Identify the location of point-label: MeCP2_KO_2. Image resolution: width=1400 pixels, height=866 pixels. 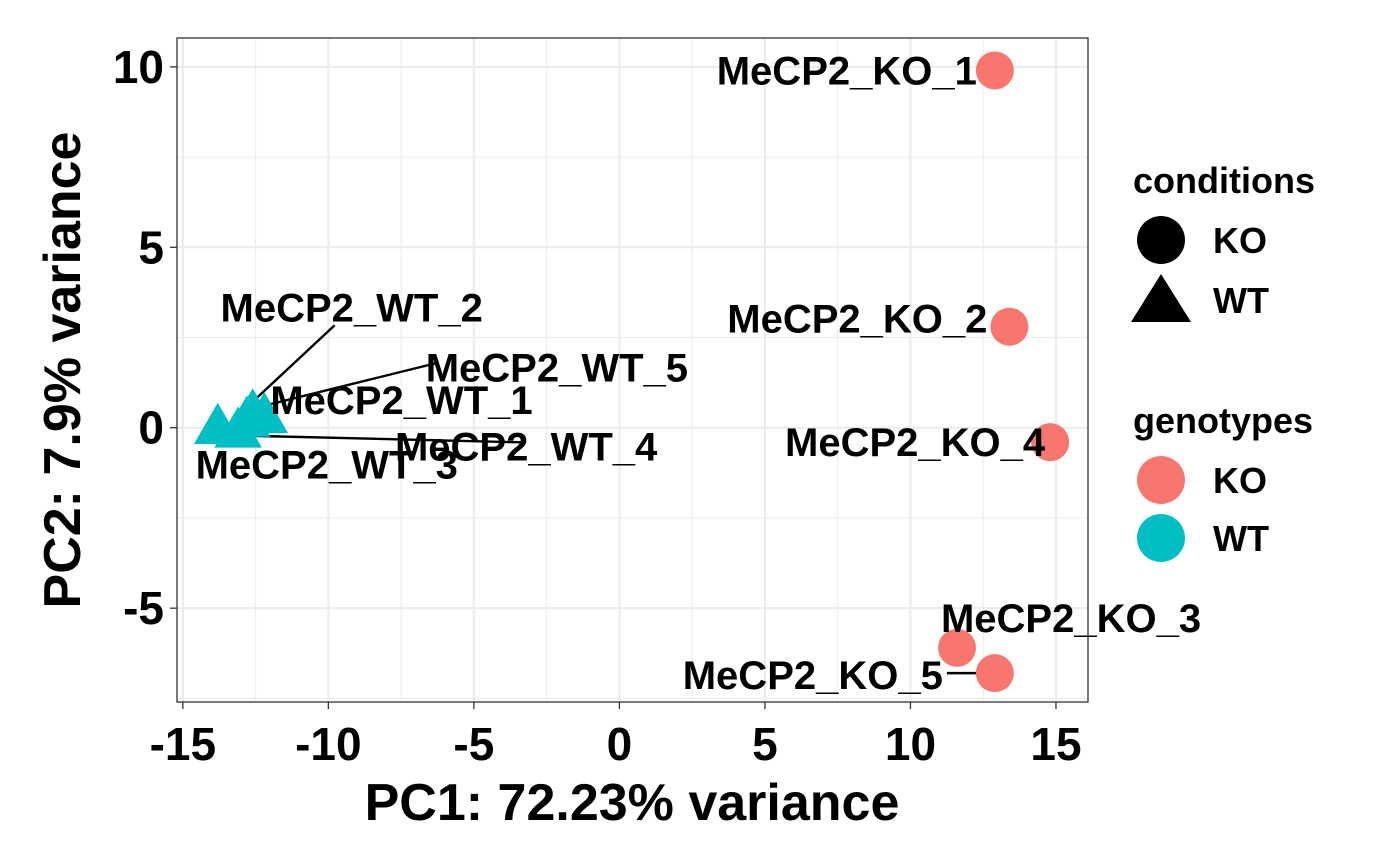
(857, 320).